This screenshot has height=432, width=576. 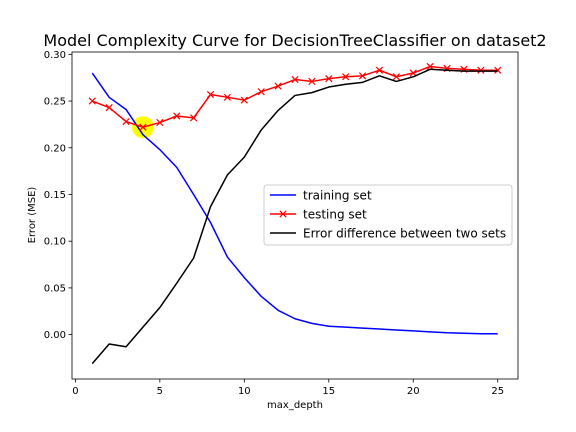 I want to click on x-tick-label: 10, so click(x=244, y=391).